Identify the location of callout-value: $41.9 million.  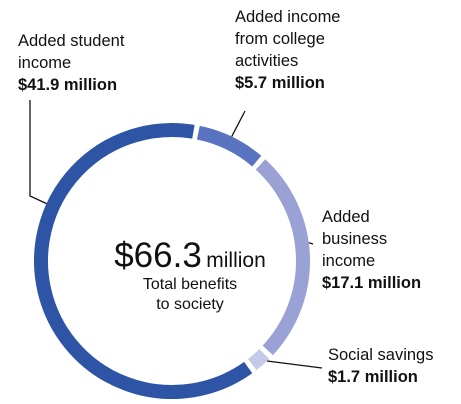
(68, 85).